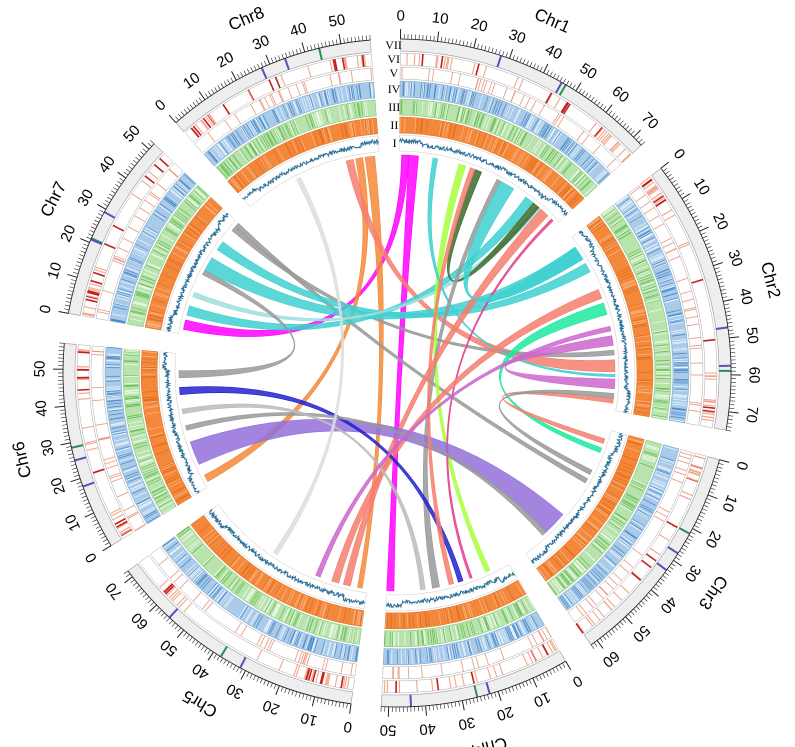 The image size is (795, 747). What do you see at coordinates (277, 123) in the screenshot?
I see `chromosome-chr8` at bounding box center [277, 123].